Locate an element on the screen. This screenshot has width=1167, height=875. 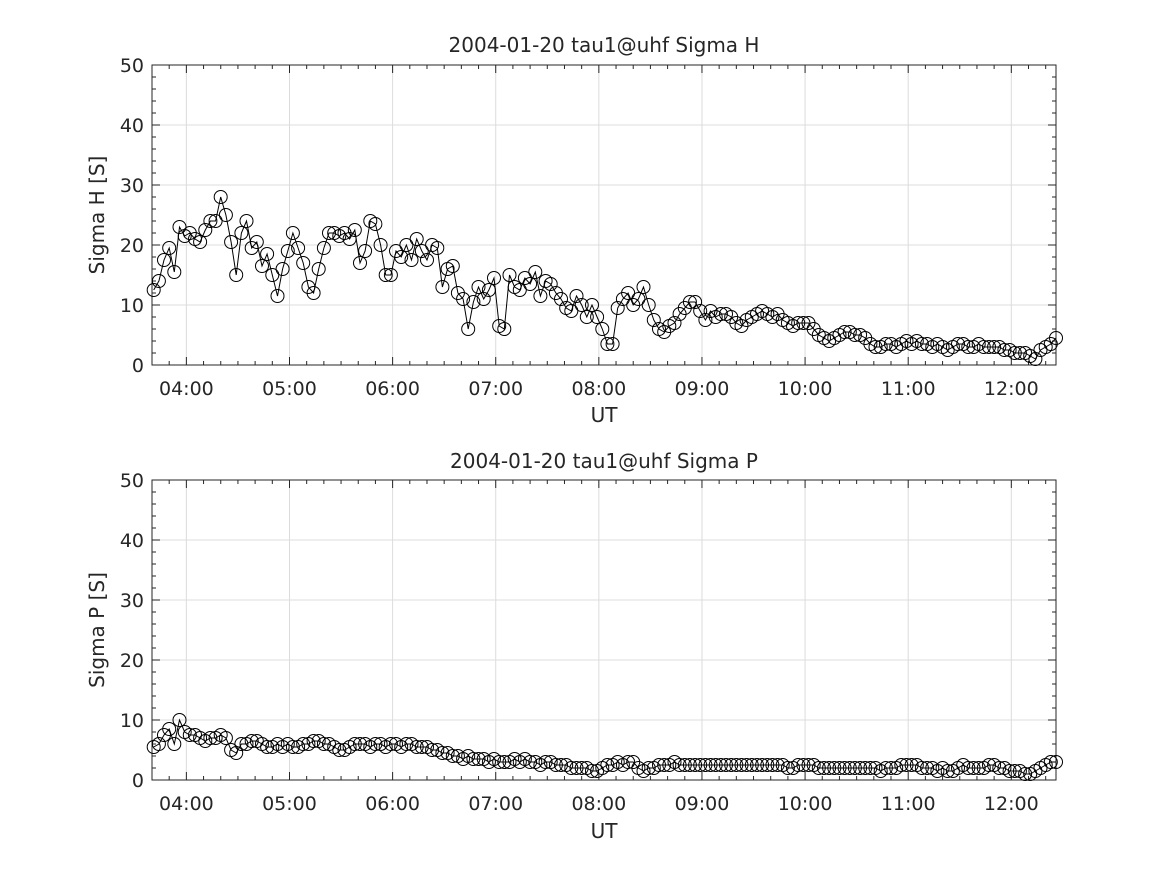
x-tick-label: 12:00 is located at coordinates (1011, 804).